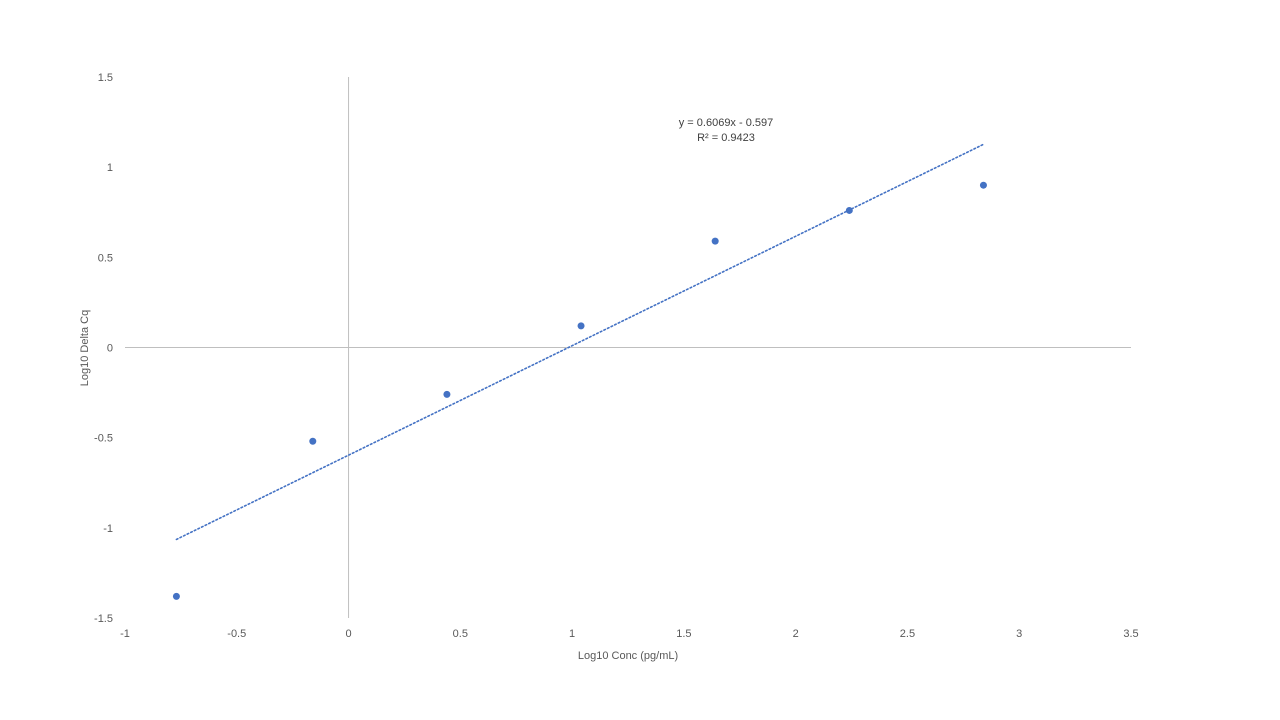 The width and height of the screenshot is (1280, 720). Describe the element at coordinates (683, 634) in the screenshot. I see `x-tick-label: 1.5` at that location.